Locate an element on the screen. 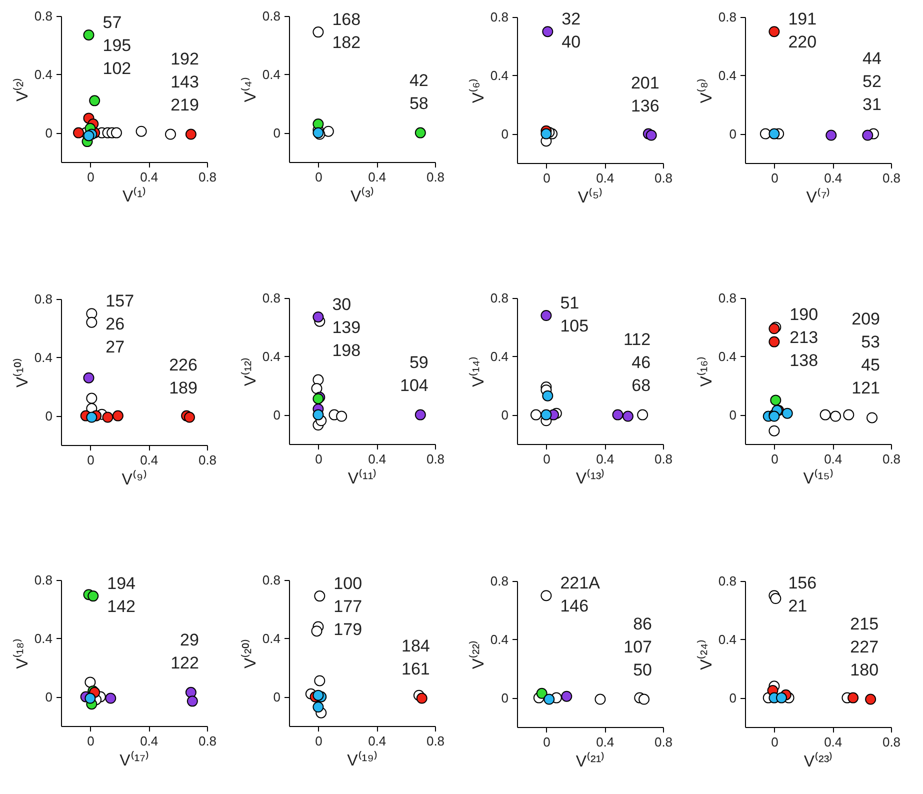  x-axis-title: V⁽¹³⁾ is located at coordinates (591, 478).